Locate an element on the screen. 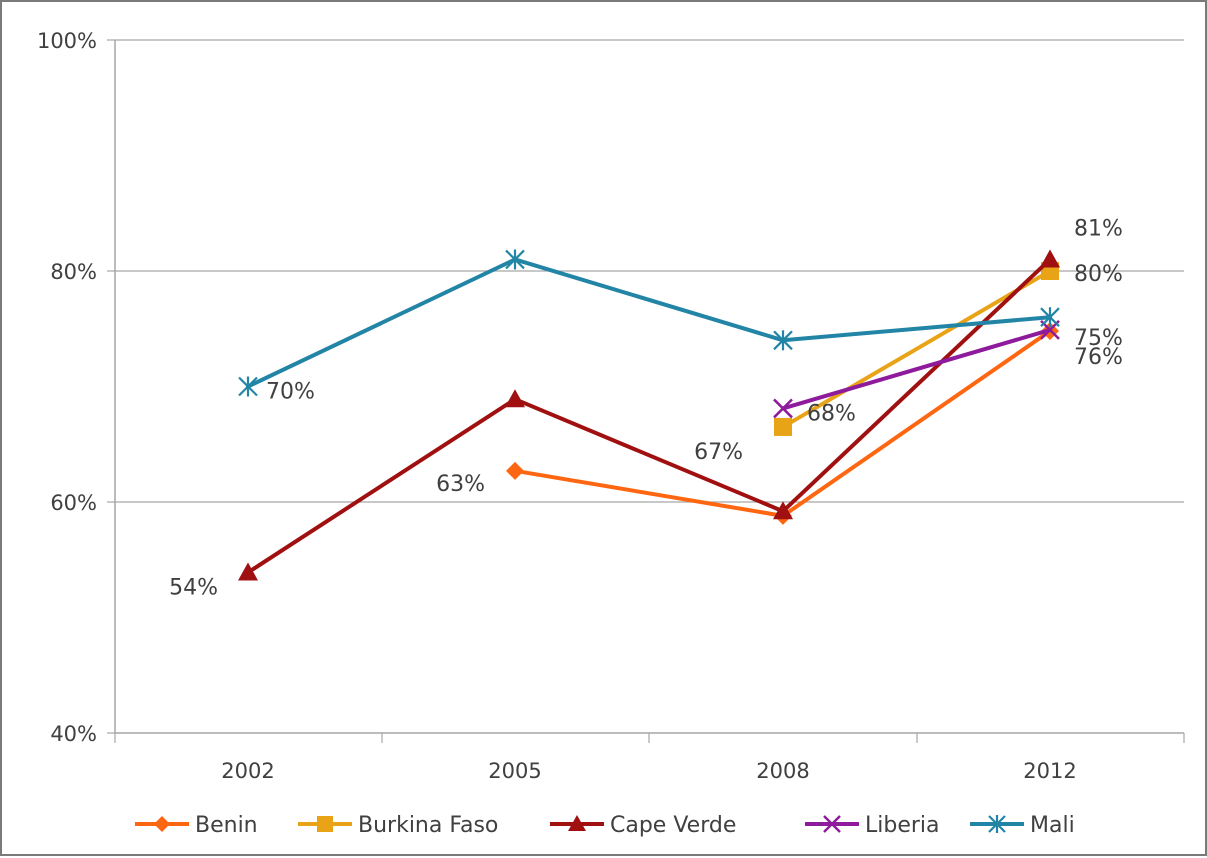  y-tick-label: 80% is located at coordinates (73, 272).